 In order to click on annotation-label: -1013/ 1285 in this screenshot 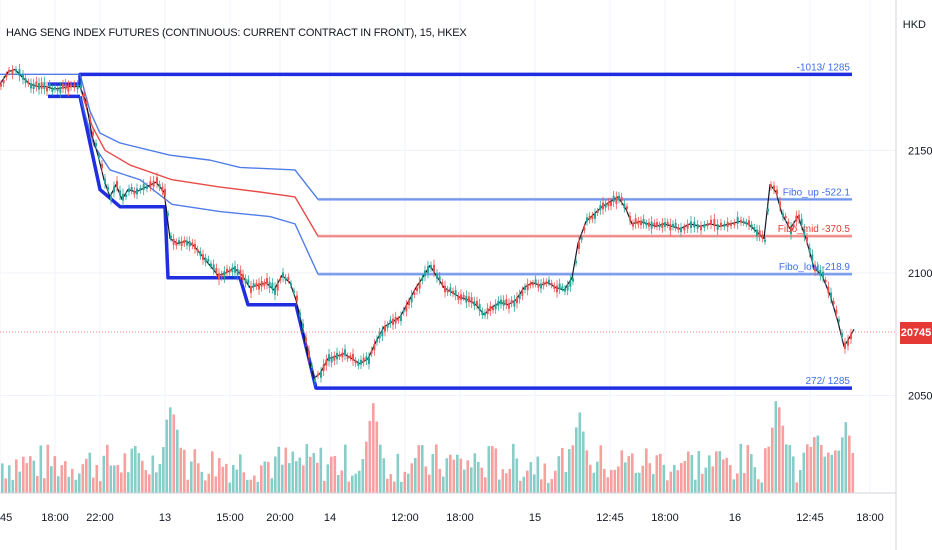, I will do `click(824, 67)`.